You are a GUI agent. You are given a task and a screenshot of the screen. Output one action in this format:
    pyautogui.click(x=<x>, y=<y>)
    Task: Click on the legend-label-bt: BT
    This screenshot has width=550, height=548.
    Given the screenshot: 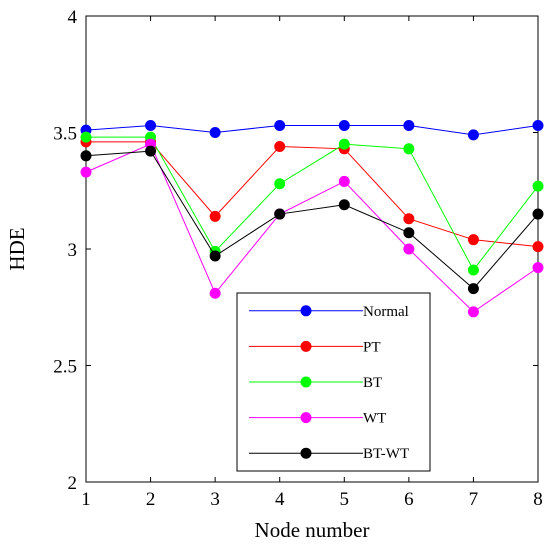 What is the action you would take?
    pyautogui.click(x=372, y=383)
    